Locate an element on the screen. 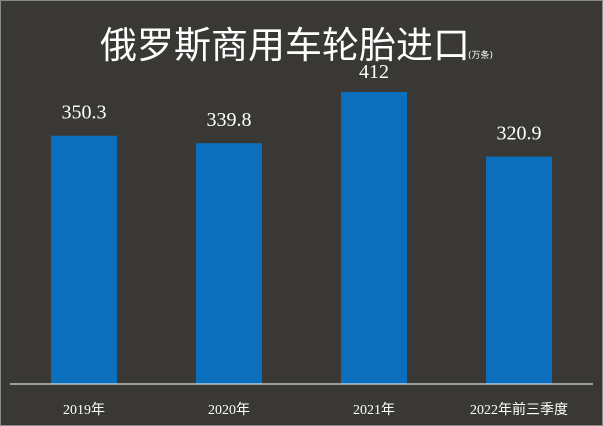 This screenshot has width=603, height=426. x-tick-label-4: 2022年前三季度 is located at coordinates (519, 409).